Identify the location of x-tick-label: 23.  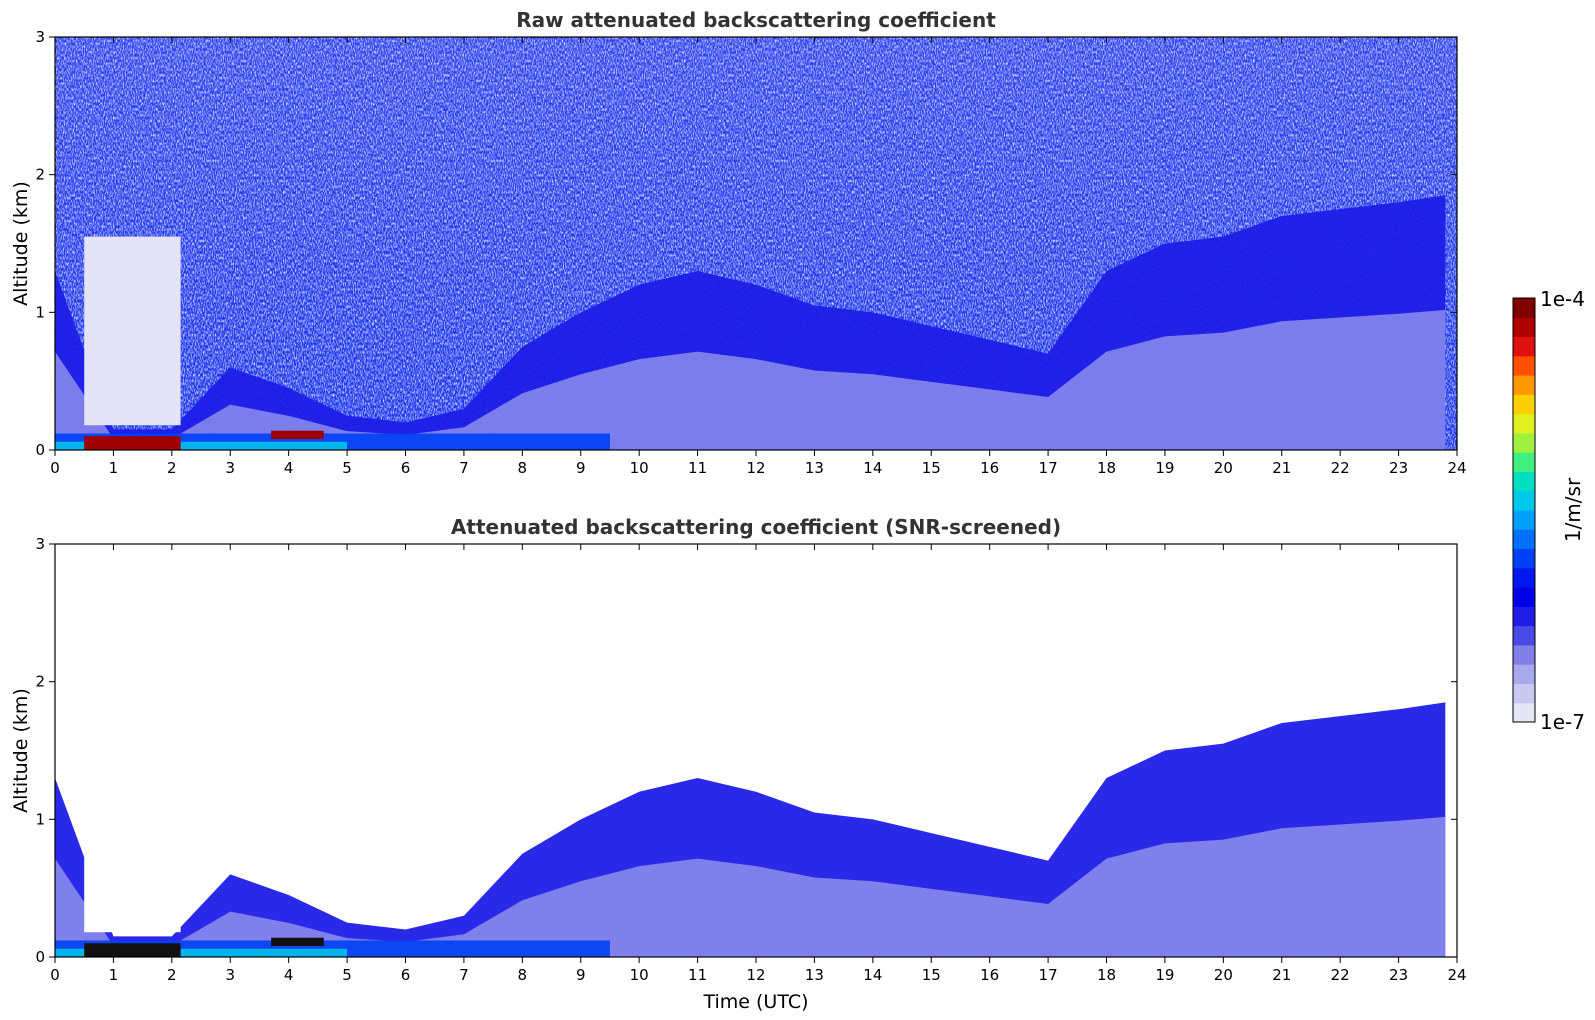
(1398, 975).